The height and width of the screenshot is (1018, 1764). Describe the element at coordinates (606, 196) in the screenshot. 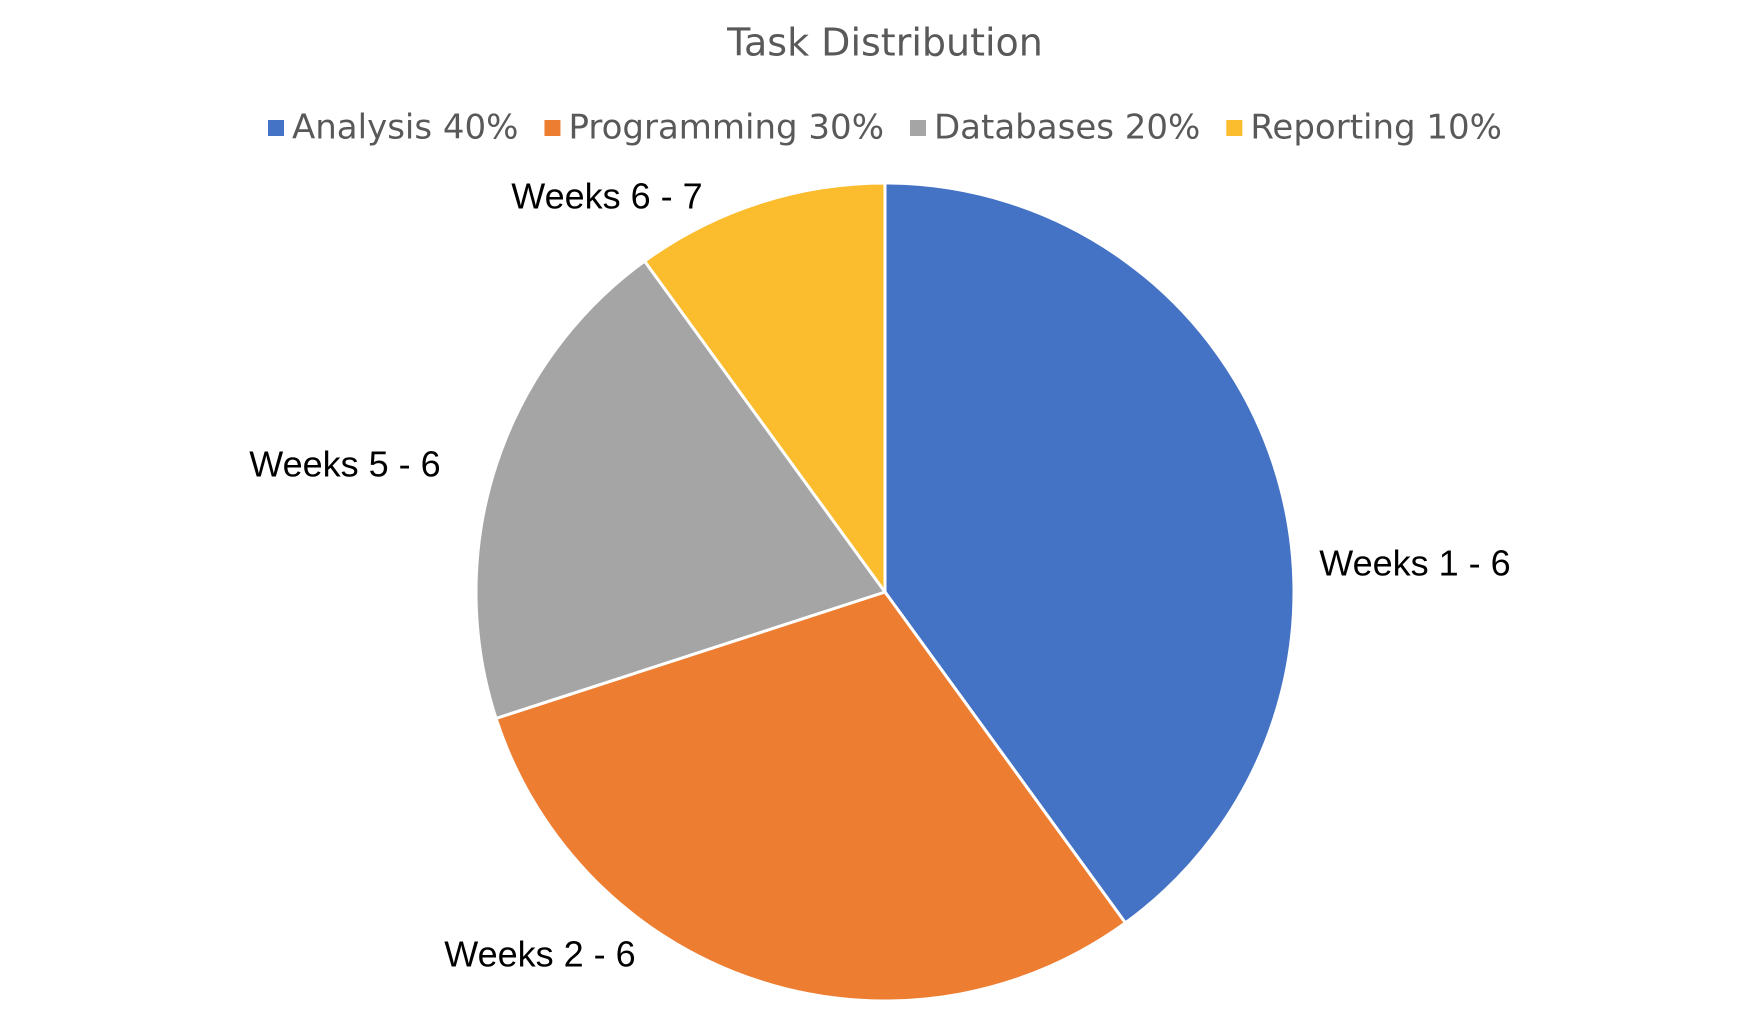

I see `data-label: Weeks 6 - 7` at that location.